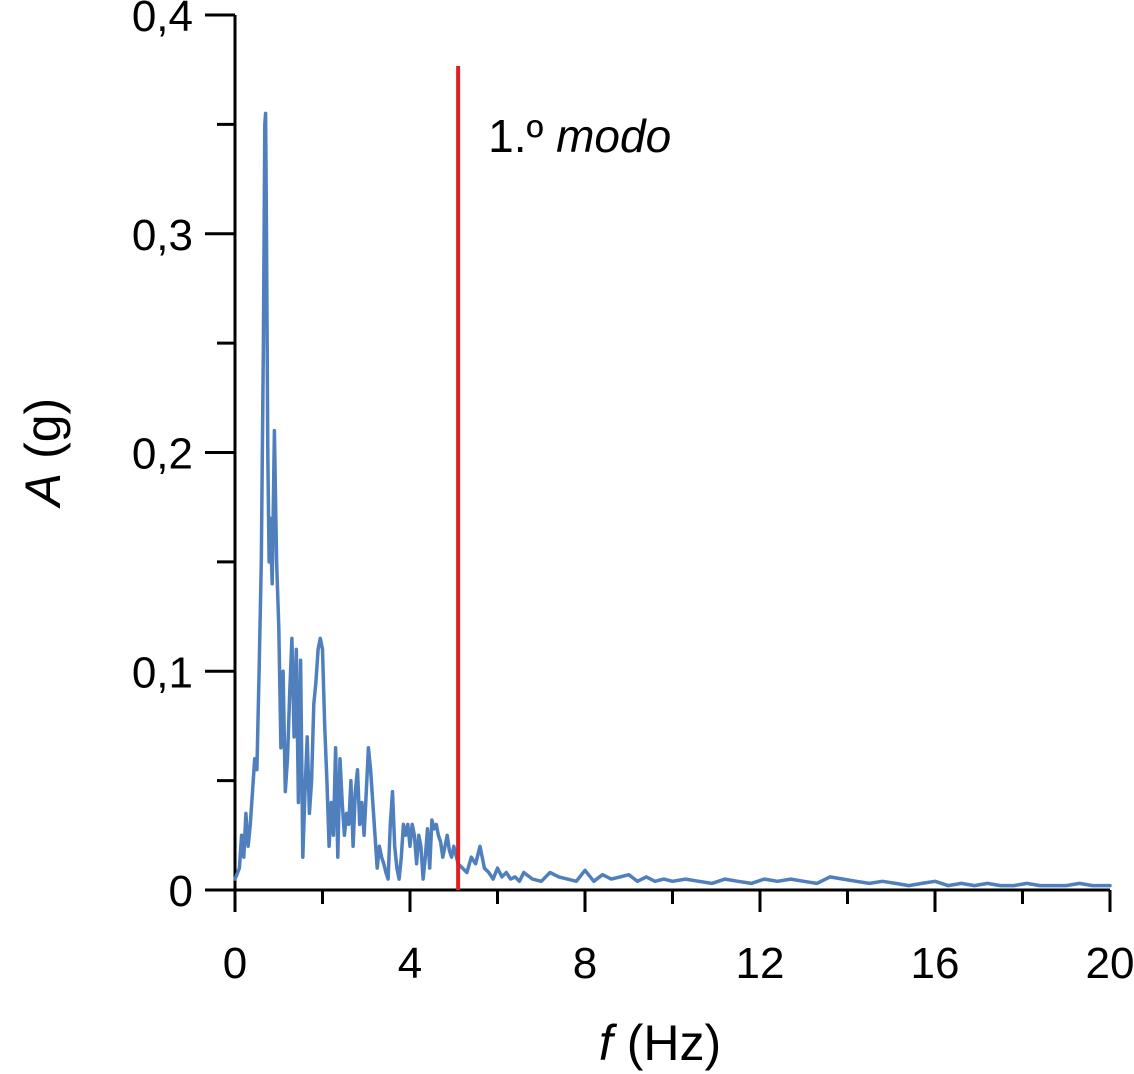 The image size is (1134, 1074). What do you see at coordinates (181, 891) in the screenshot?
I see `y-tick-label: 0` at bounding box center [181, 891].